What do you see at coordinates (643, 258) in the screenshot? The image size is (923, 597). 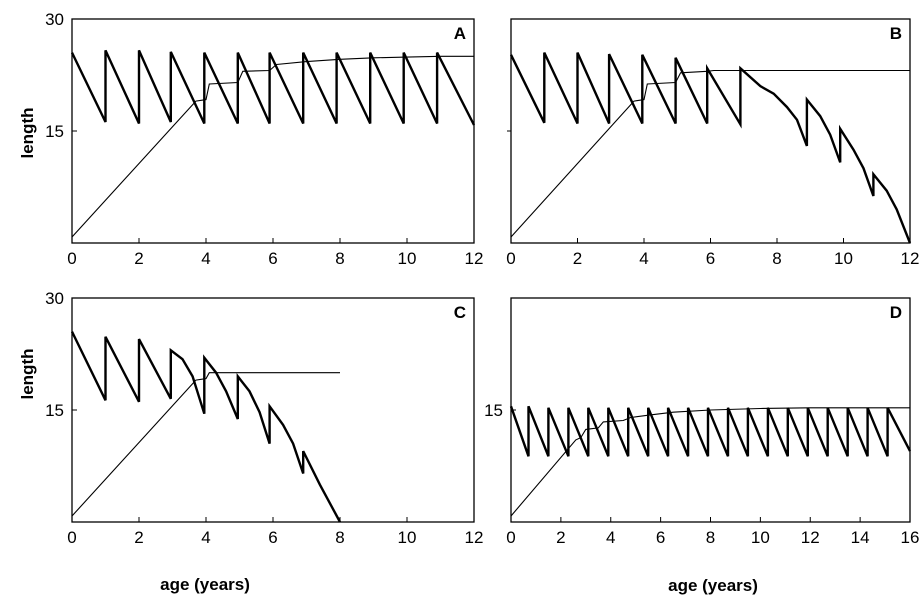 I see `x-tick-label-b: 4` at bounding box center [643, 258].